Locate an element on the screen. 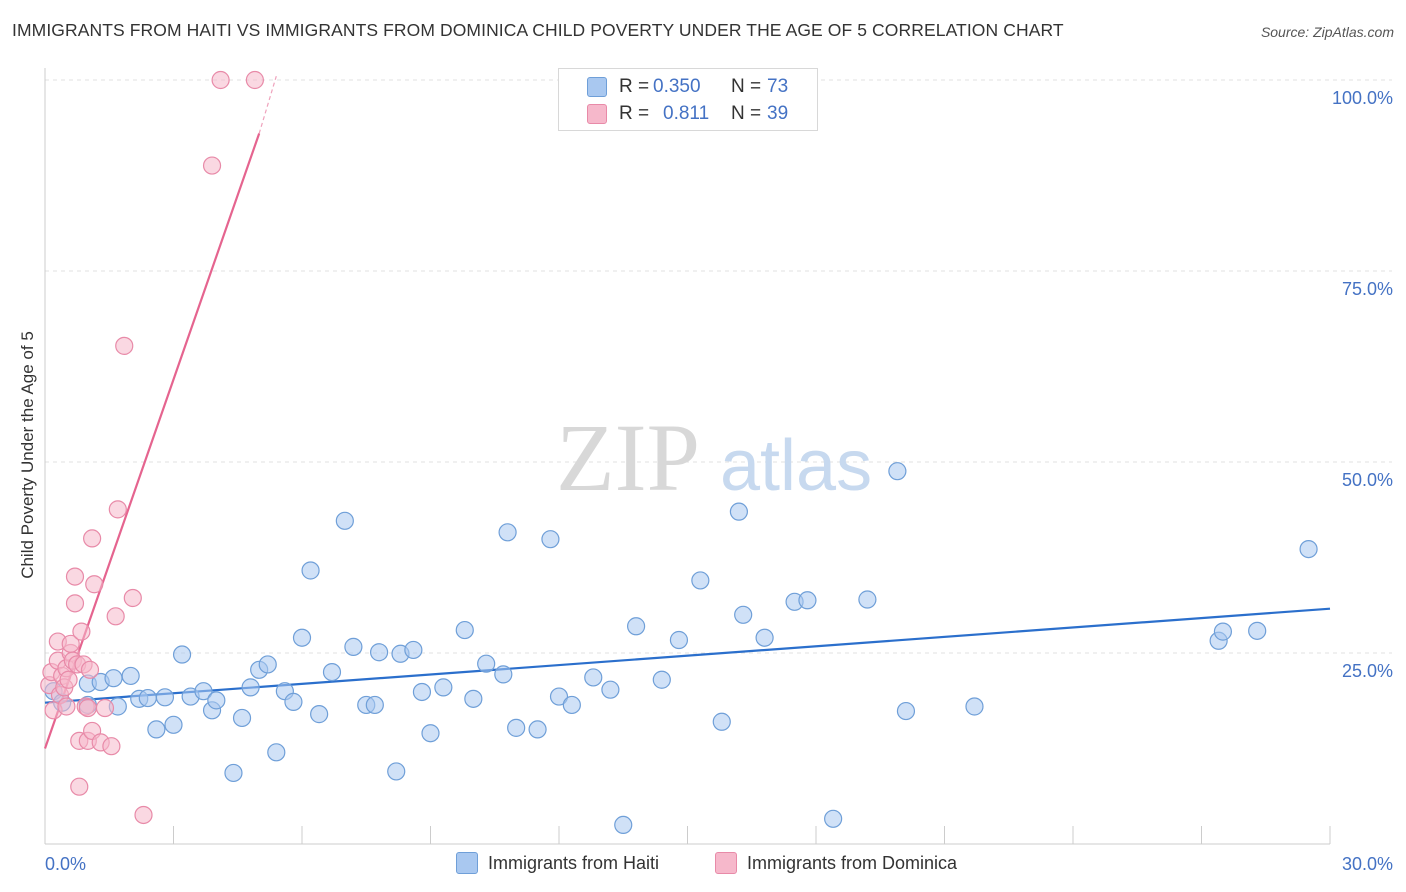 Image resolution: width=1406 pixels, height=892 pixels. legend-r-value: 0.811 is located at coordinates (686, 113).